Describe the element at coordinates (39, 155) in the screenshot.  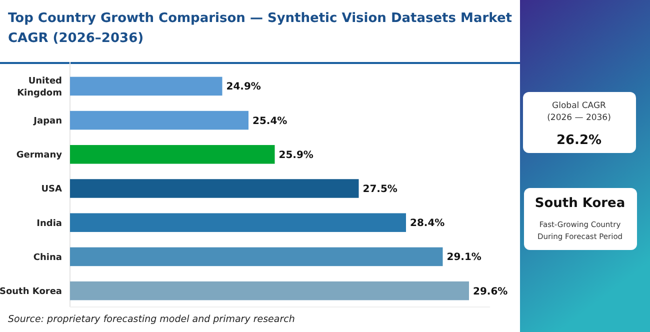
I see `y-tick-label: Germany` at that location.